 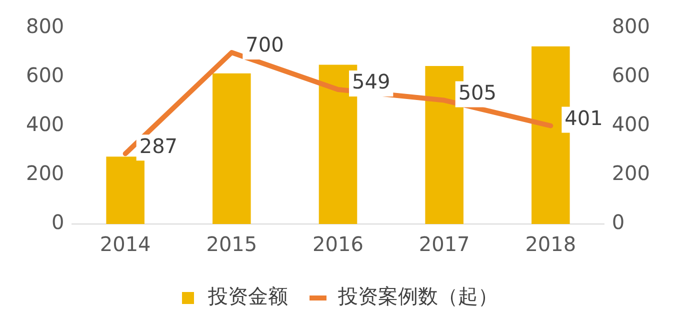 What do you see at coordinates (631, 124) in the screenshot?
I see `y2-tick-label: 400` at bounding box center [631, 124].